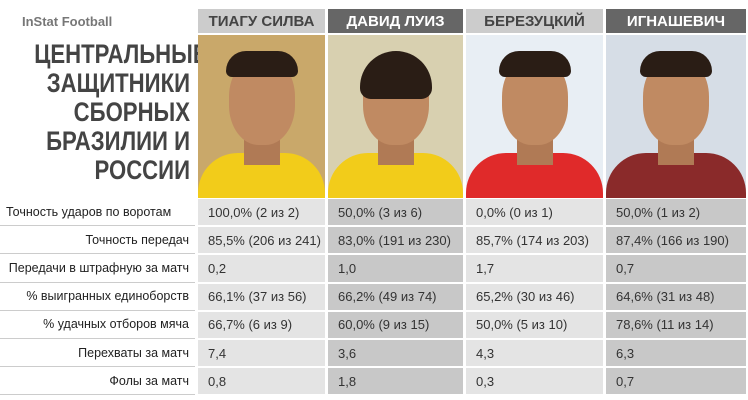 The image size is (748, 400). Describe the element at coordinates (97, 381) in the screenshot. I see `row-label: Фолы за матч` at that location.